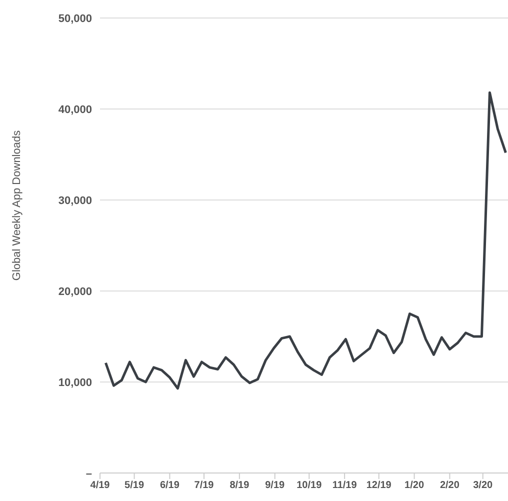 The image size is (508, 501). Describe the element at coordinates (89, 474) in the screenshot. I see `y-tick-label: –` at that location.